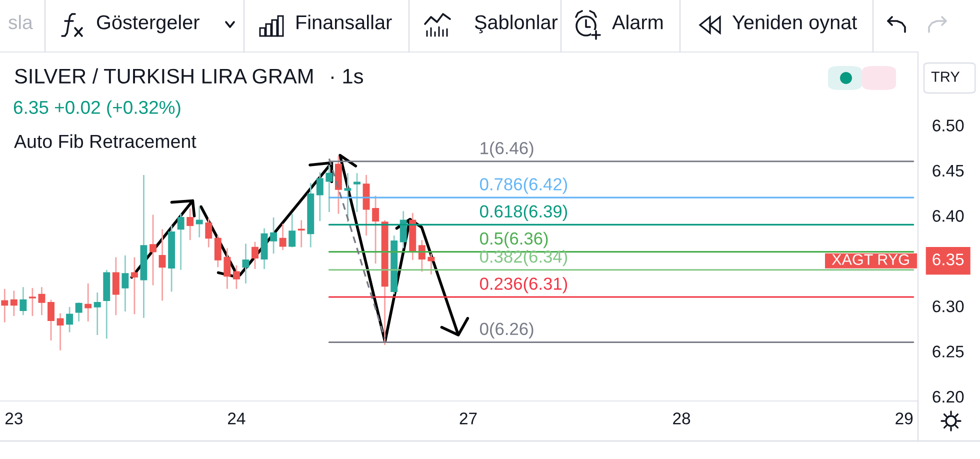 The width and height of the screenshot is (980, 459). I want to click on text: 6.35, so click(948, 260).